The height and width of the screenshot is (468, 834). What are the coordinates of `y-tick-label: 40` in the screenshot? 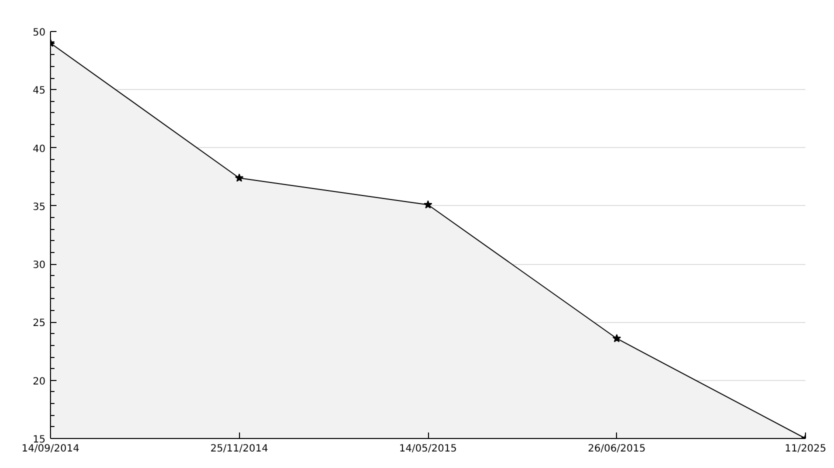 It's located at (39, 149).